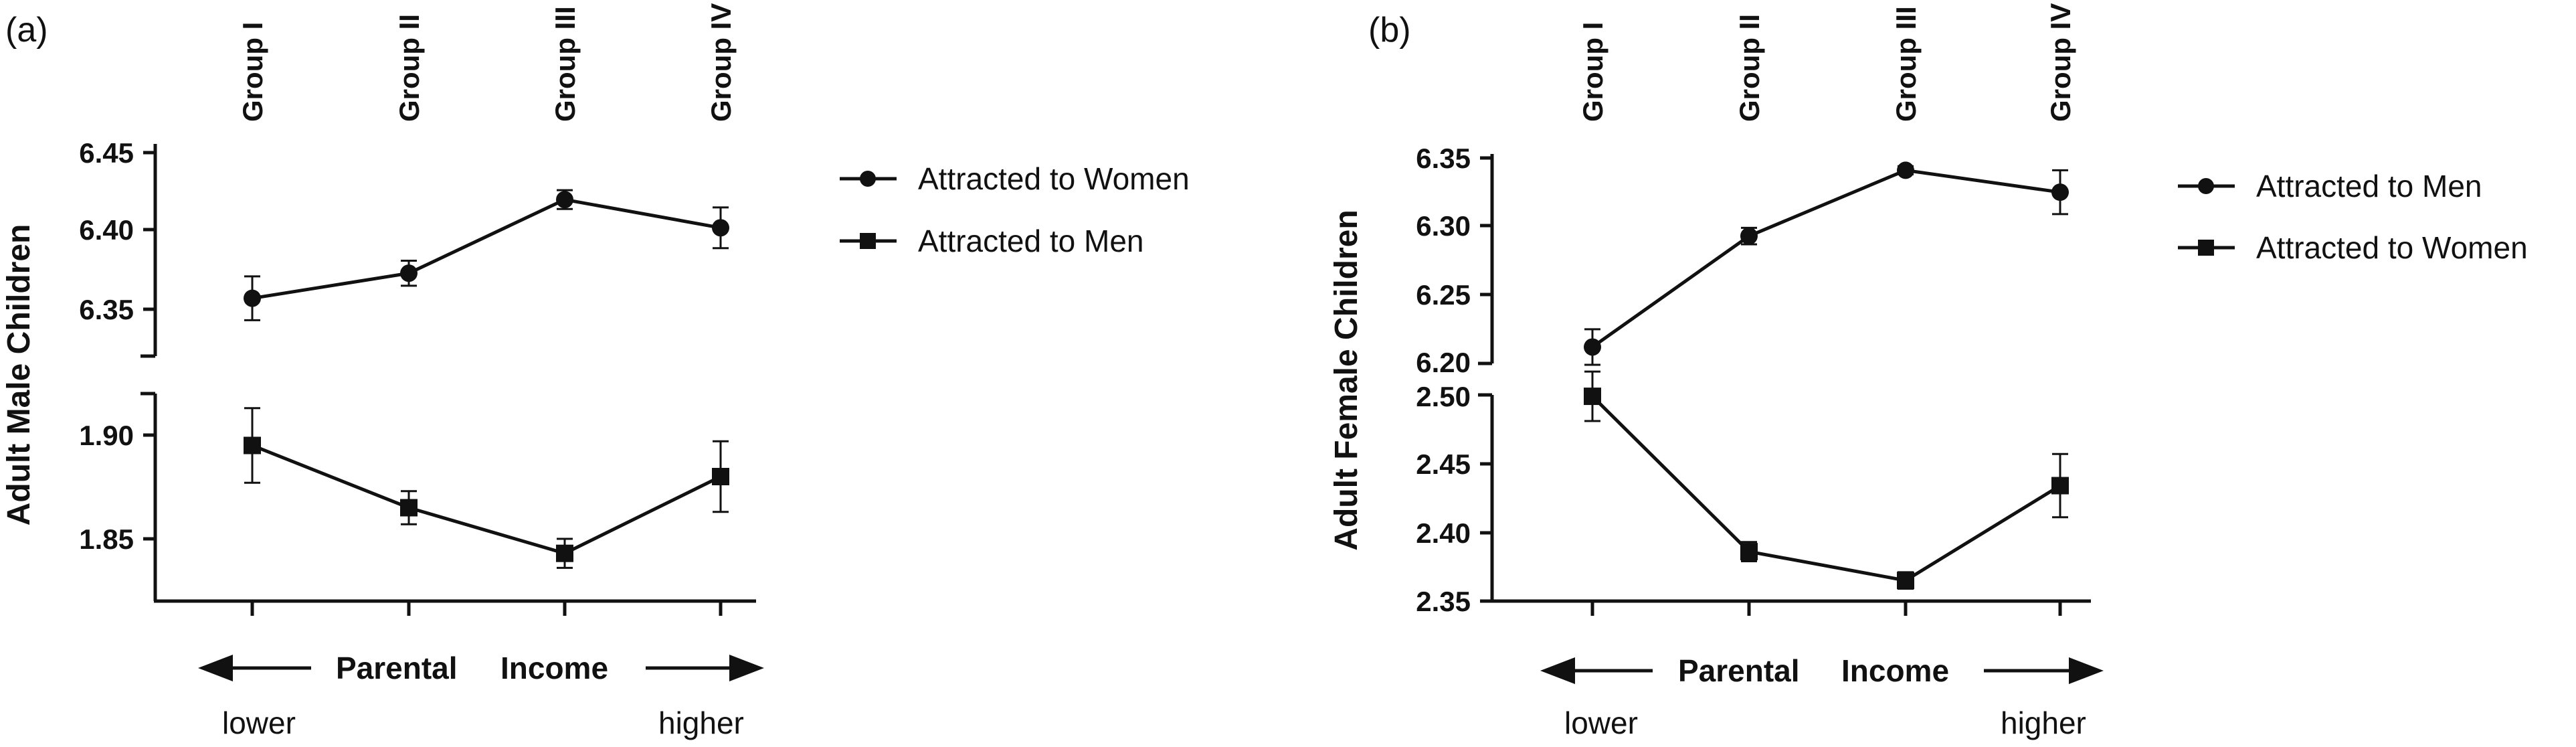 Image resolution: width=2576 pixels, height=747 pixels. Describe the element at coordinates (1443, 158) in the screenshot. I see `y-tick-label-b-0: 6.35` at that location.